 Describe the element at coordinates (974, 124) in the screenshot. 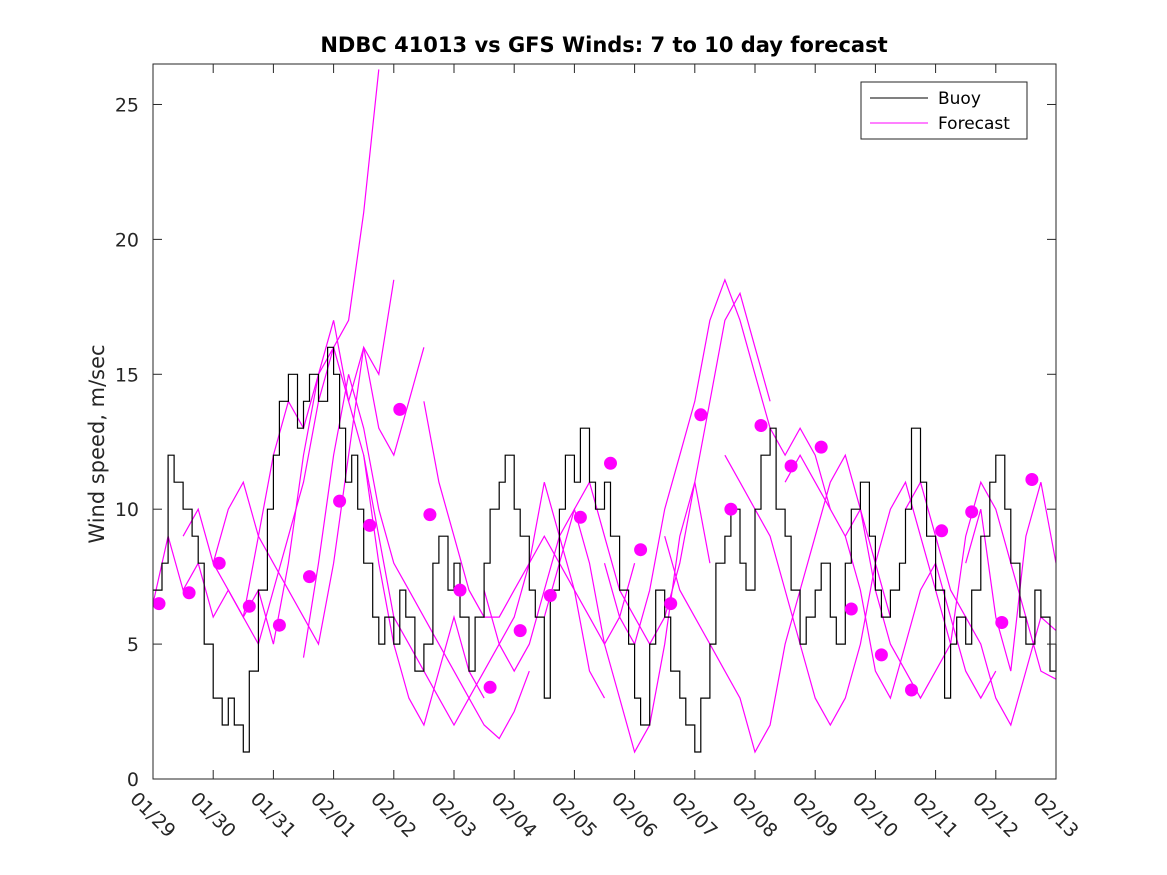

I see `legend-forecast-label: Forecast` at that location.